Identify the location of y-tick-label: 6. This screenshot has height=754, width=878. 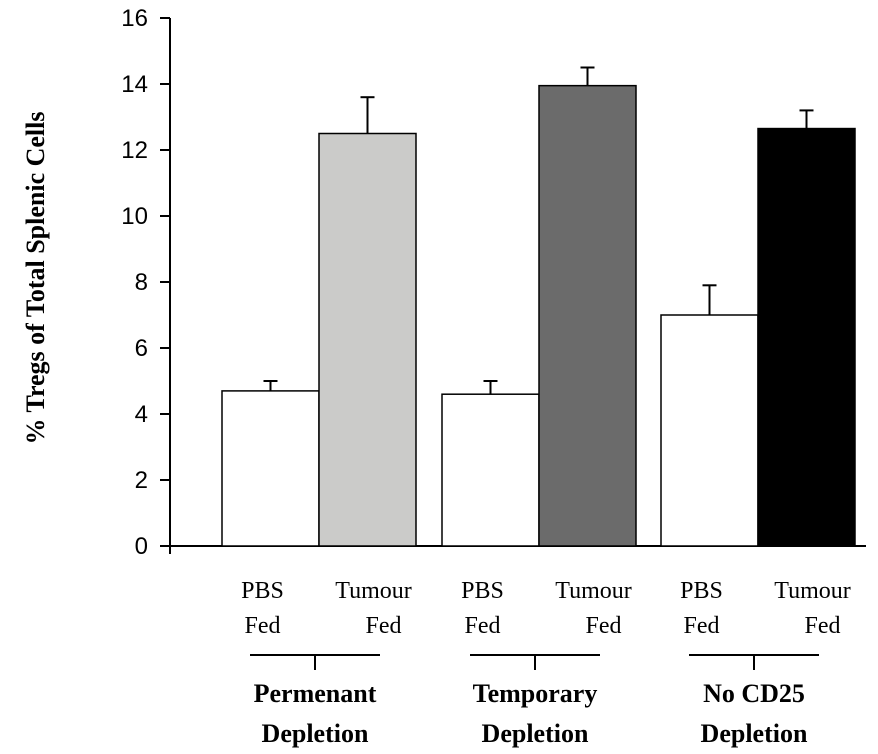
(141, 348).